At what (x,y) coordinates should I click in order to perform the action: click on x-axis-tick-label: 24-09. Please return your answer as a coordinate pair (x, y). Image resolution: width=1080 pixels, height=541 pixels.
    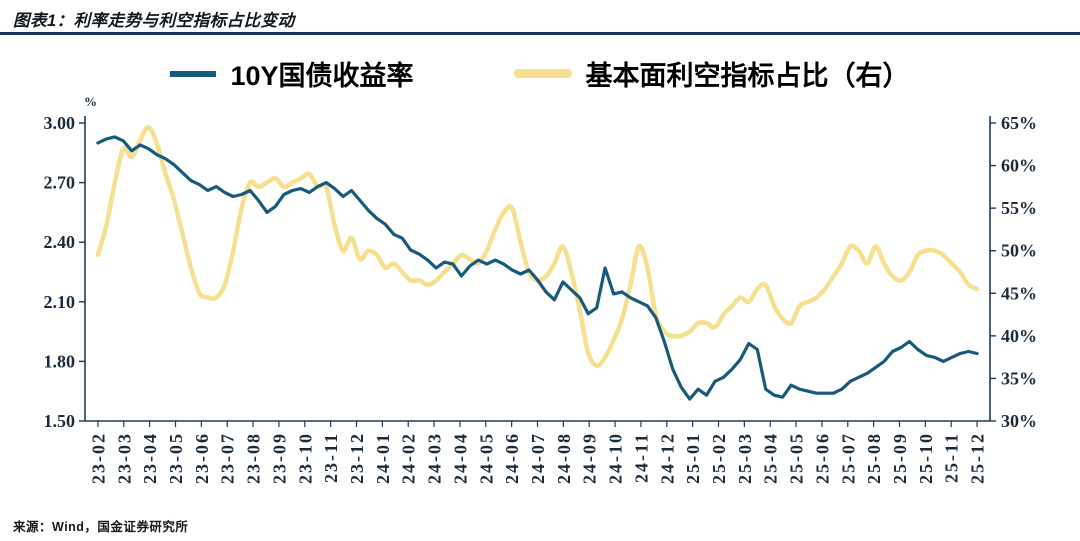
    Looking at the image, I should click on (590, 458).